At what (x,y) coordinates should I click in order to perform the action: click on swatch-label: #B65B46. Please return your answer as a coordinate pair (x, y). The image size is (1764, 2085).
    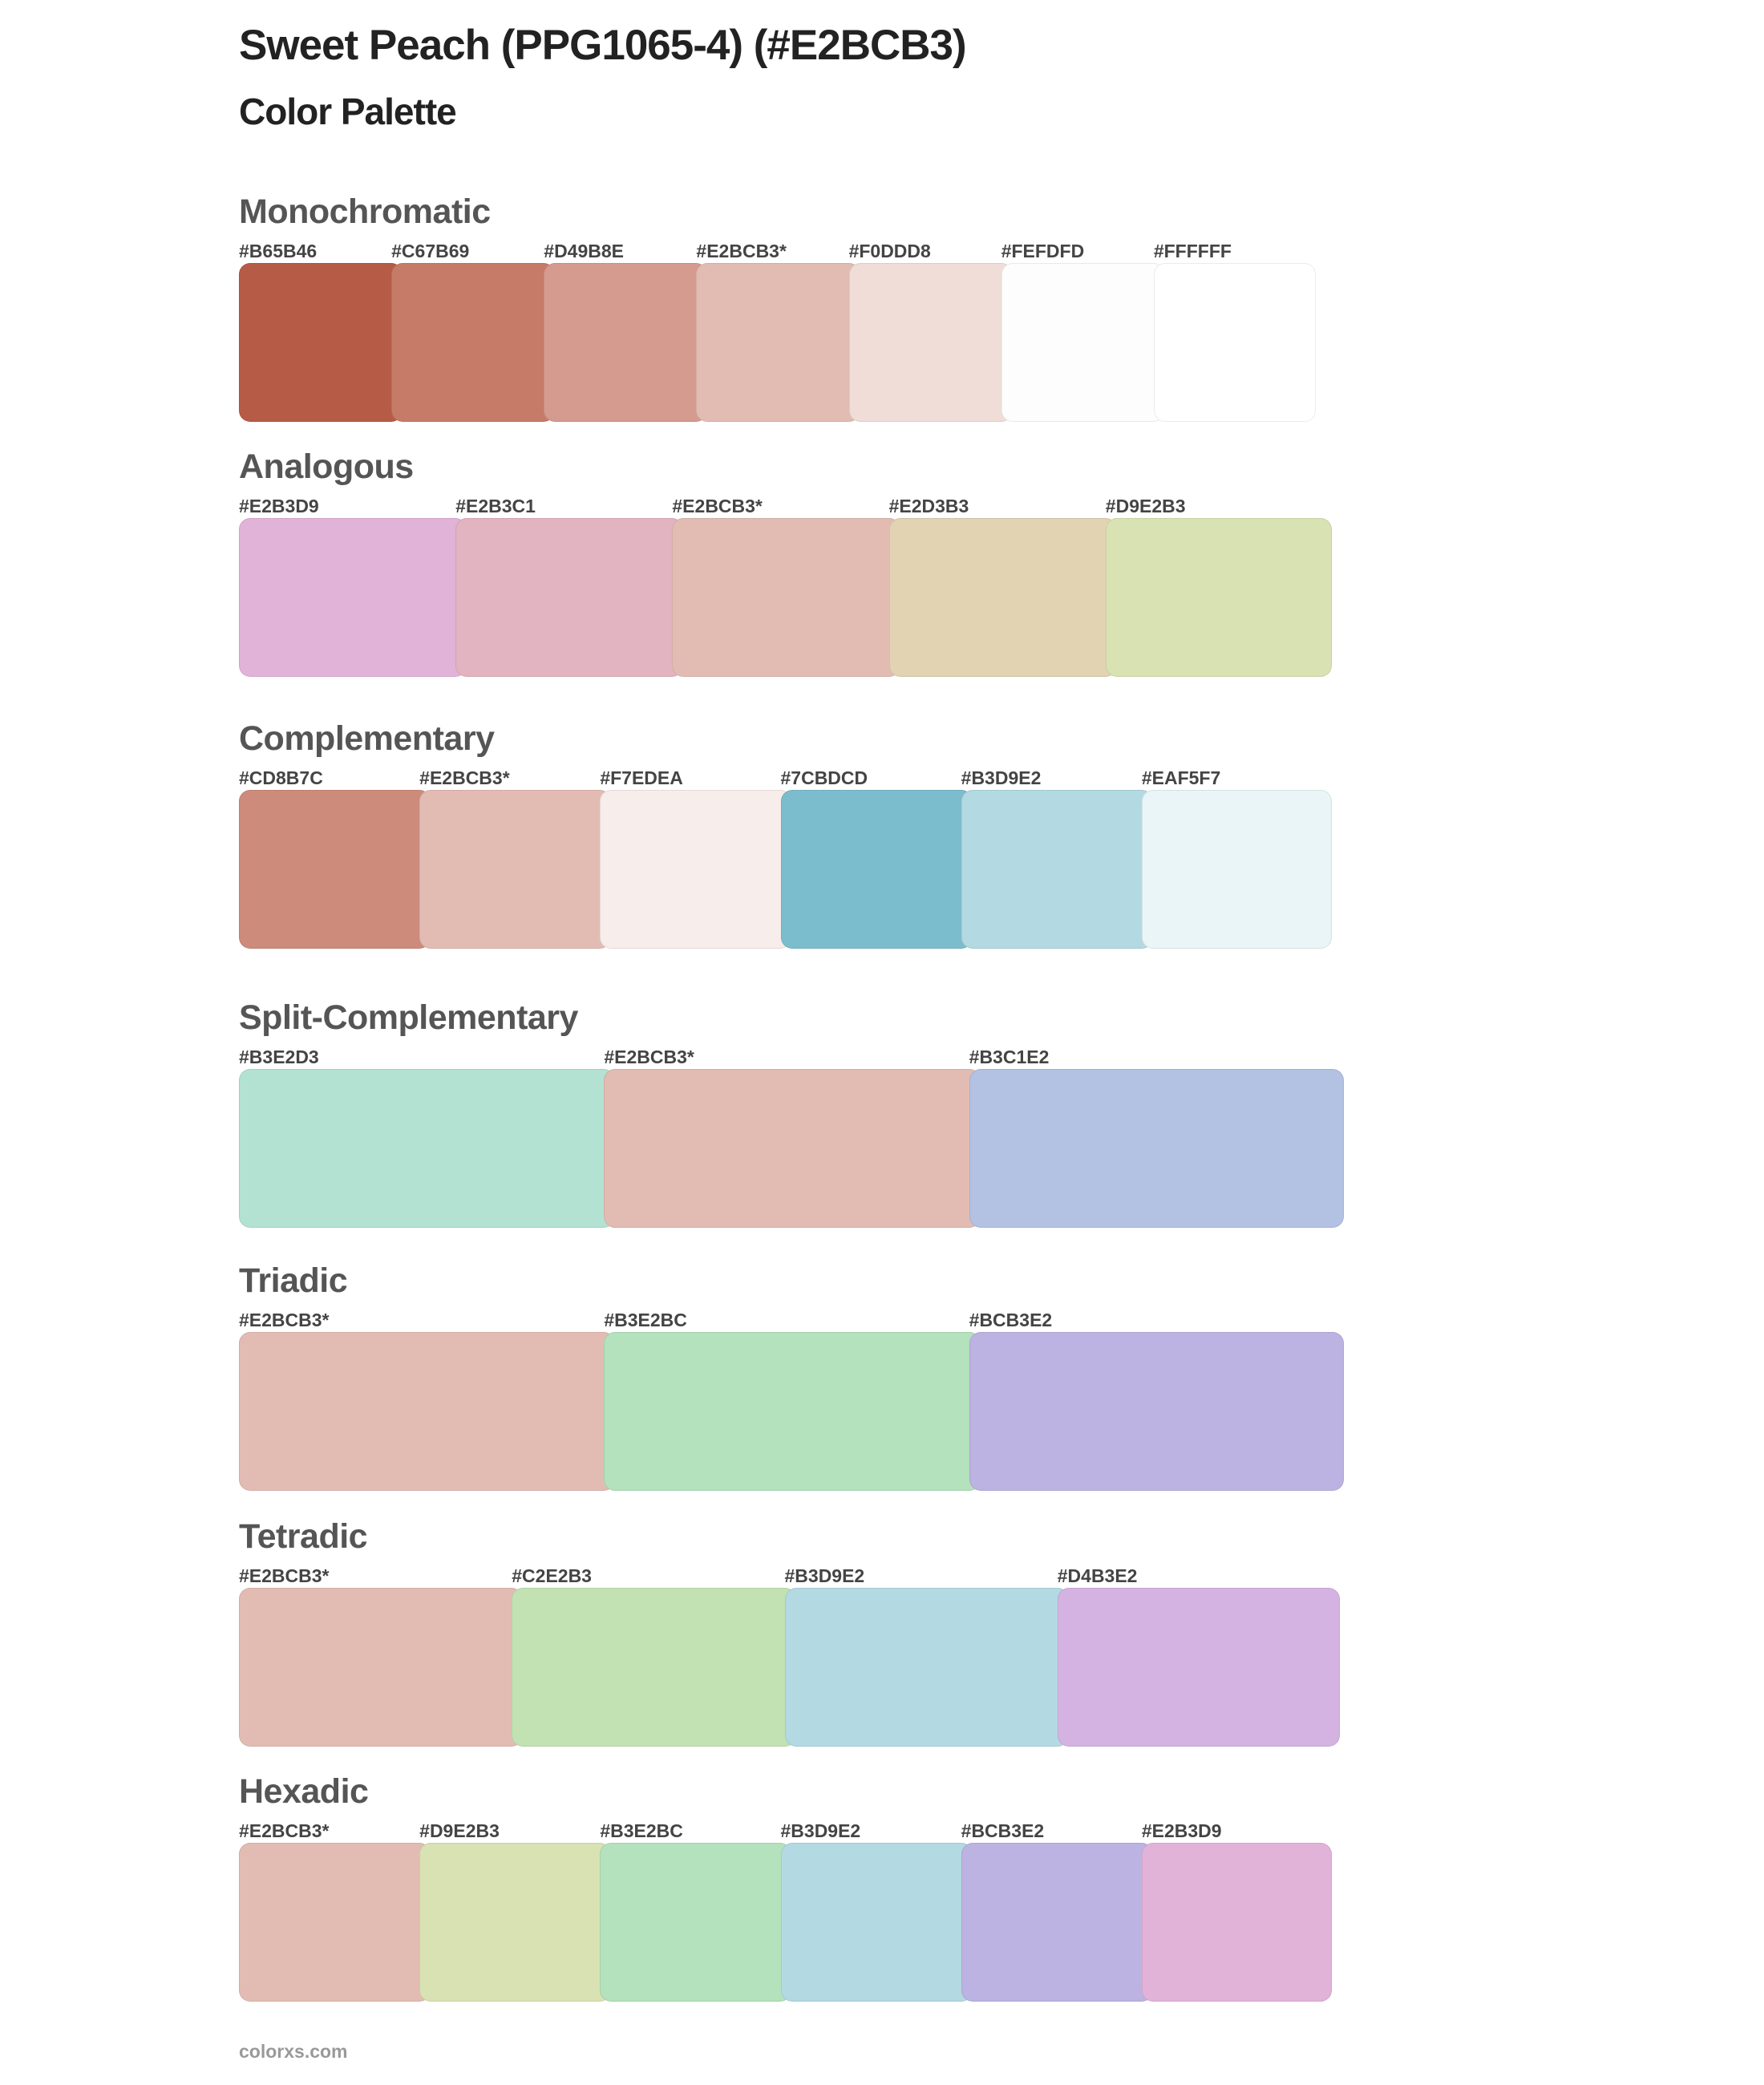
    Looking at the image, I should click on (278, 251).